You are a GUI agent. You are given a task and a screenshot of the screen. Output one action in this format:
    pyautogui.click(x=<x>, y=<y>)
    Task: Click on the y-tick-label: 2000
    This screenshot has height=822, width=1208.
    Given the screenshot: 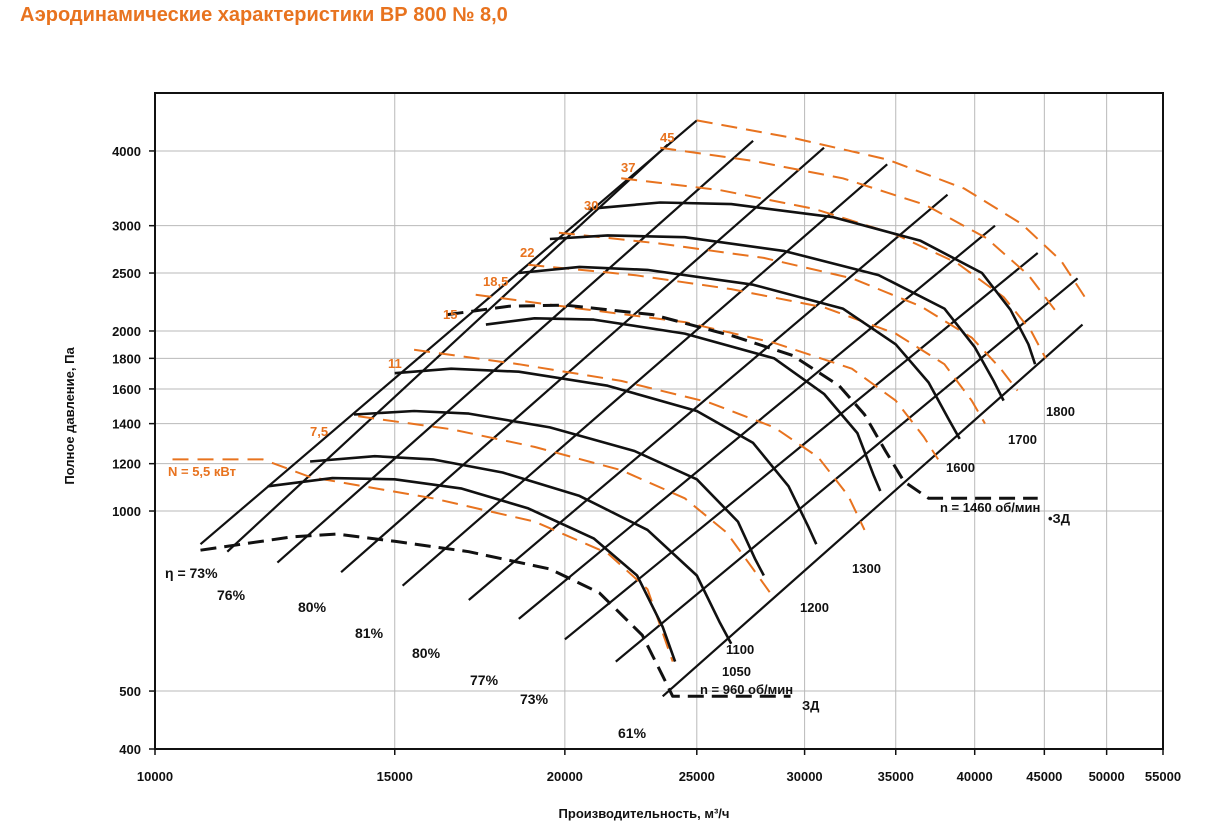 What is the action you would take?
    pyautogui.click(x=126, y=331)
    